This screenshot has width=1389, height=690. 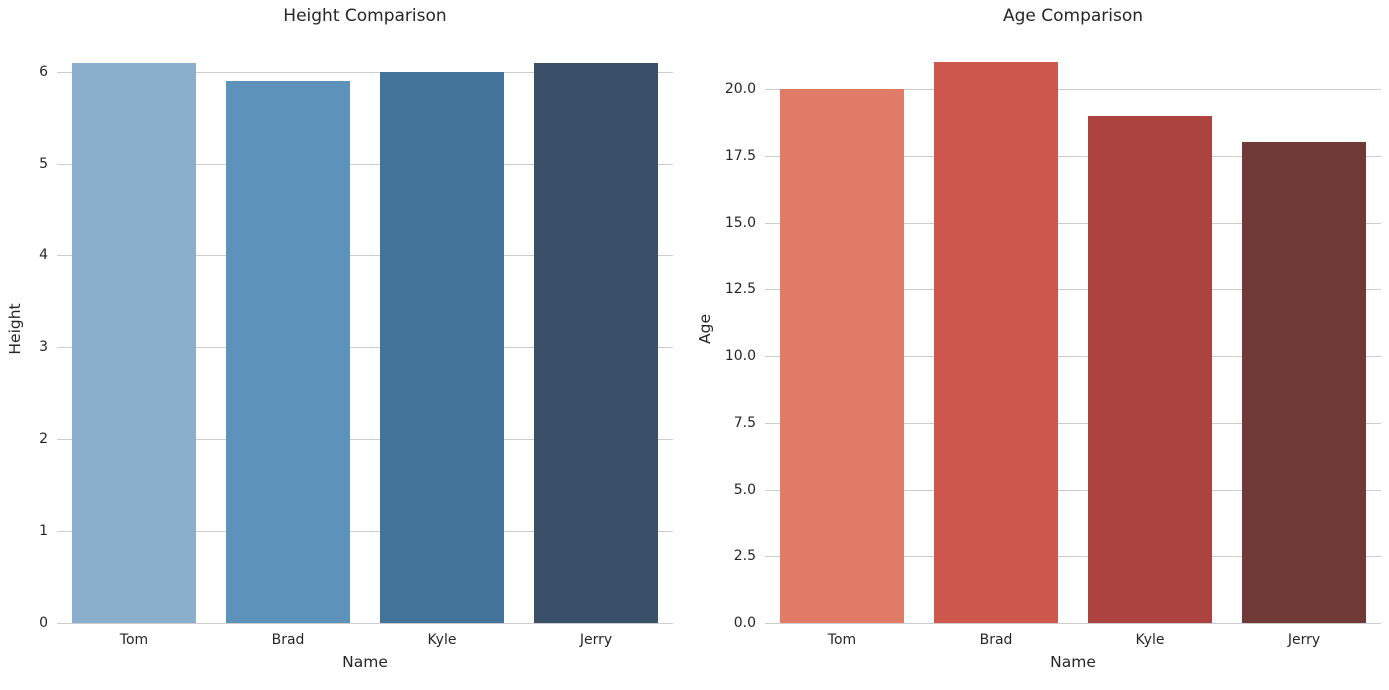 I want to click on y-tick-label: 7.5, so click(x=744, y=422).